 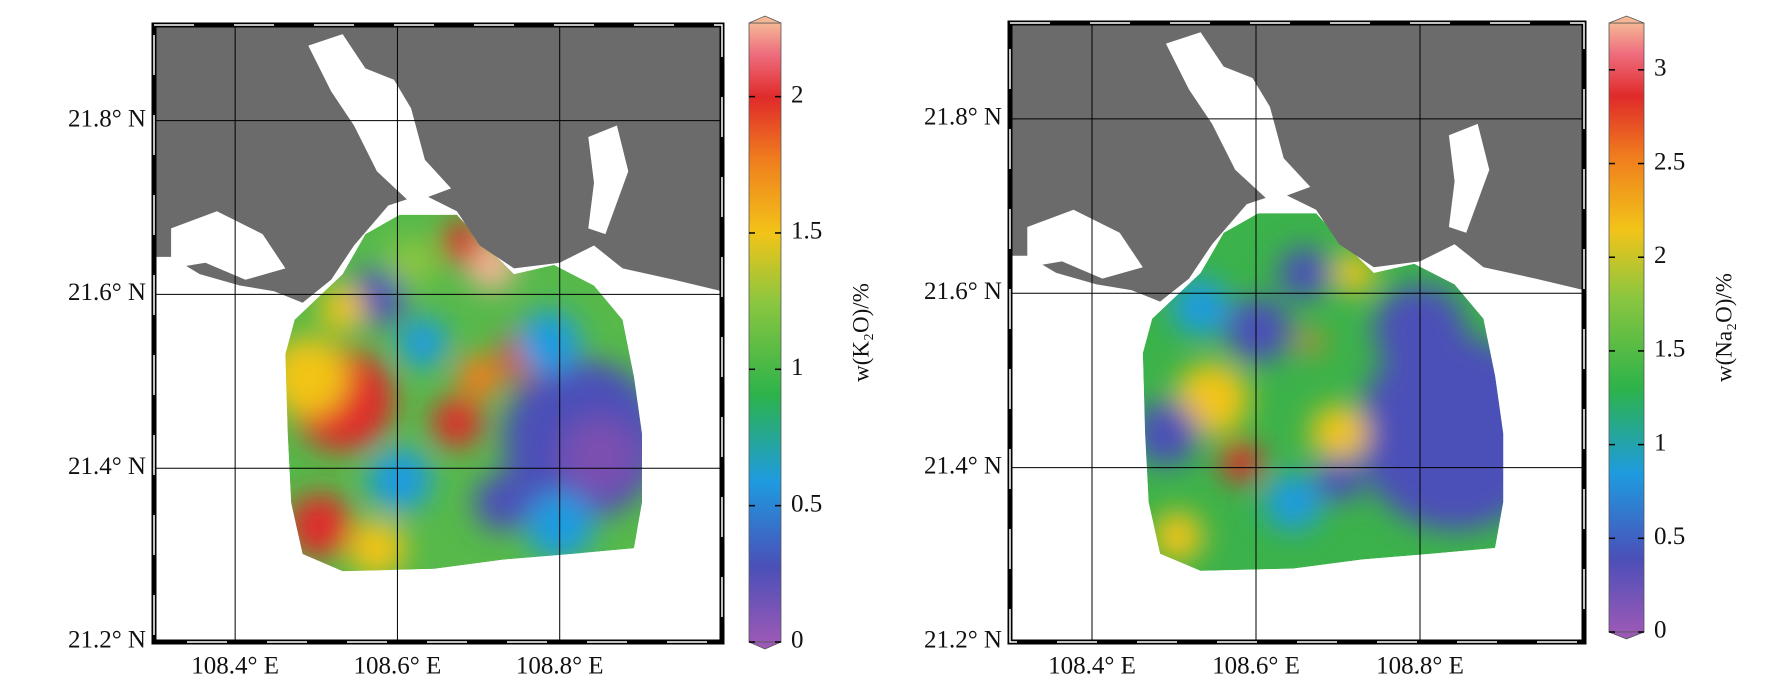 I want to click on field, so click(x=463, y=393).